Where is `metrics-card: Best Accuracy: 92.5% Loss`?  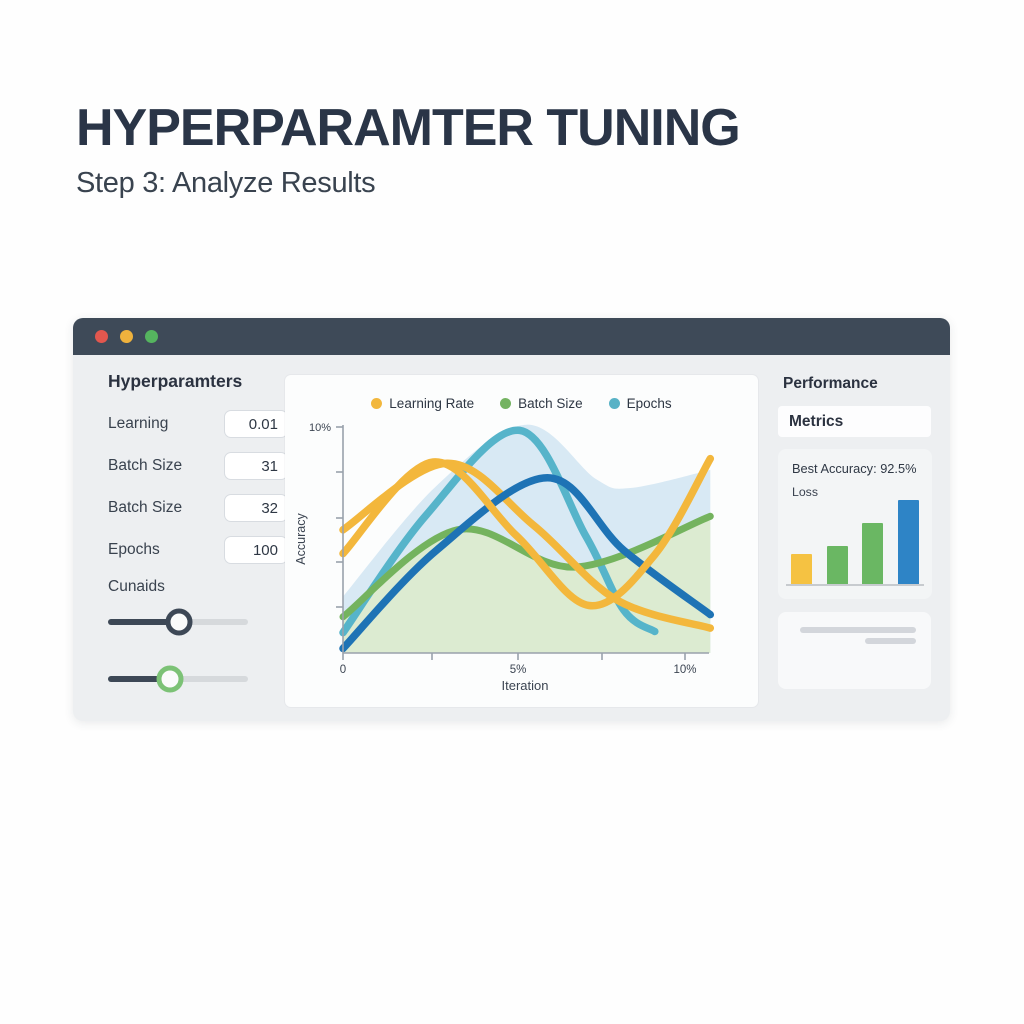
metrics-card: Best Accuracy: 92.5% Loss is located at coordinates (855, 524).